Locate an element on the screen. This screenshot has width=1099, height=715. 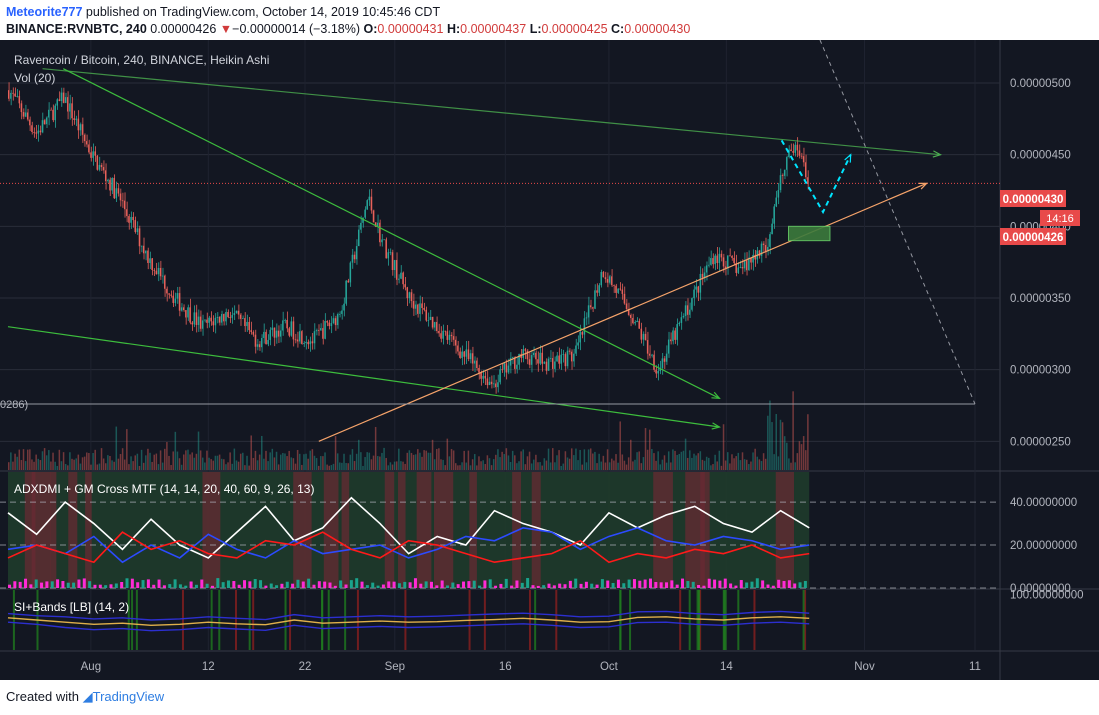
tradingview-logo-icon: ◢ is located at coordinates (87, 696).